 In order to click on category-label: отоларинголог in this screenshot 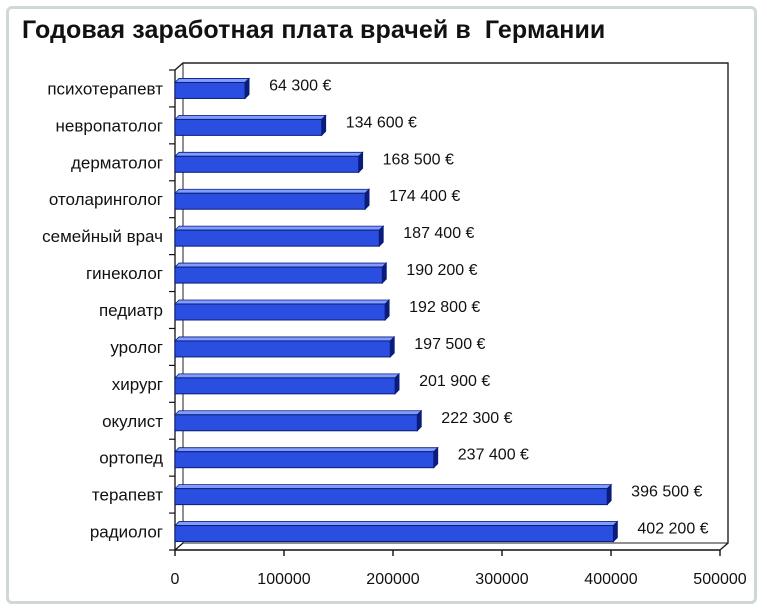, I will do `click(106, 199)`.